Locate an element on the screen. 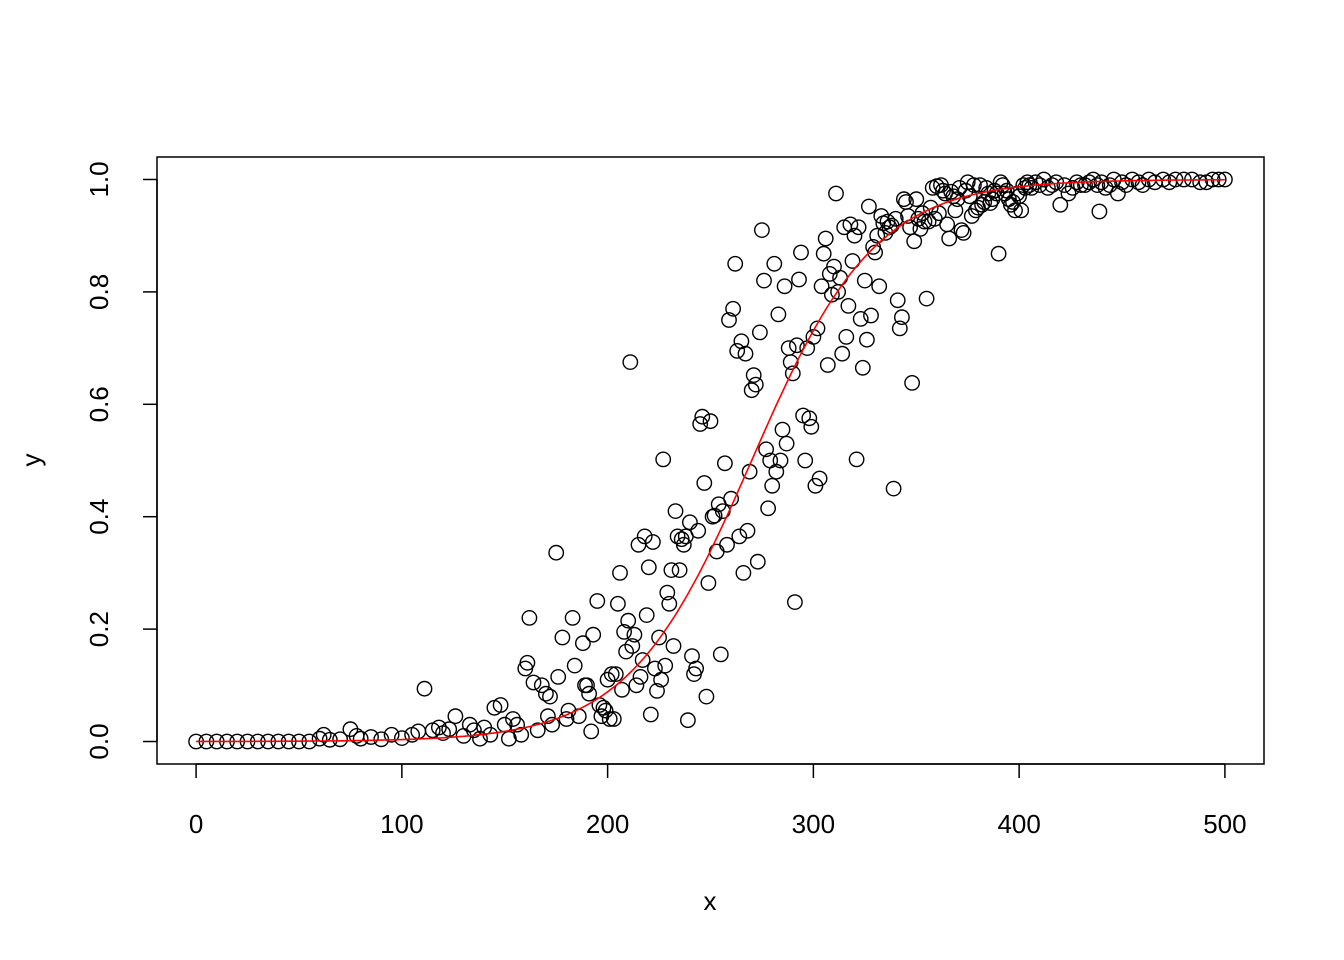  x-tick-label: 500 is located at coordinates (1224, 824).